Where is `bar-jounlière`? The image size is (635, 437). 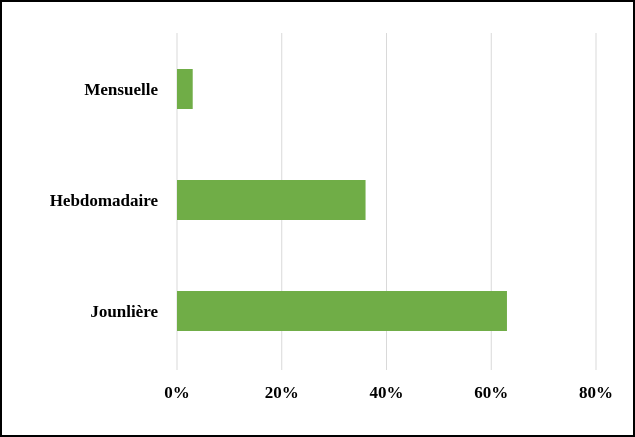 bar-jounlière is located at coordinates (342, 311).